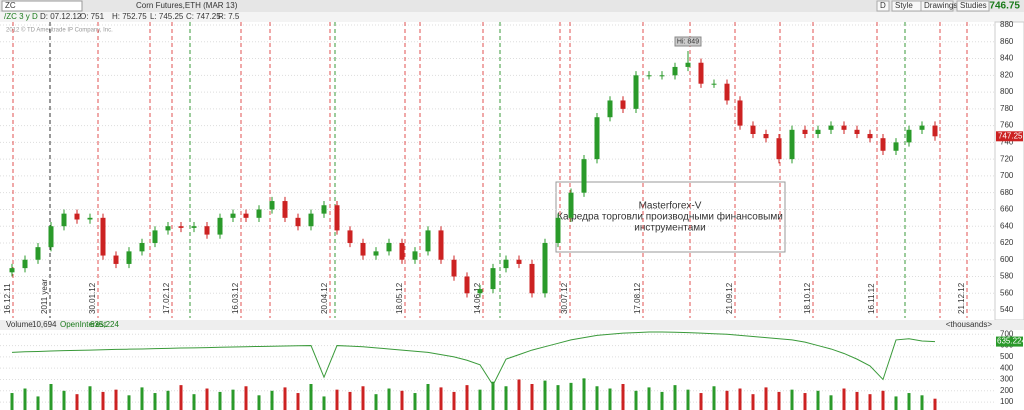 This screenshot has width=1024, height=410. I want to click on date-label: 30.07.12, so click(564, 298).